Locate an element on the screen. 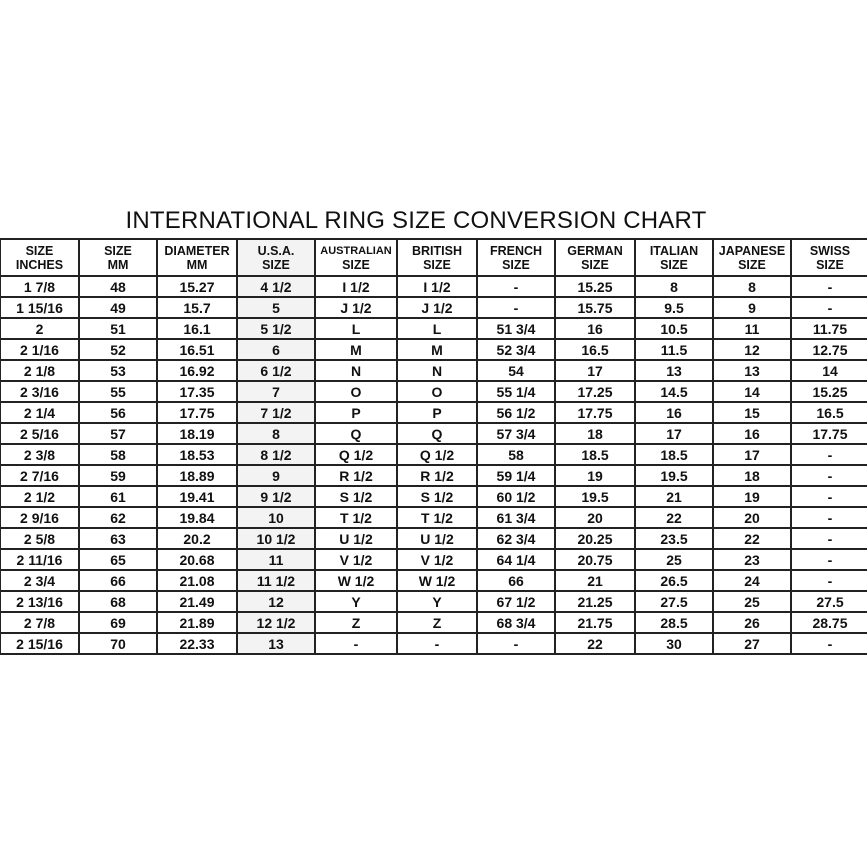 Image resolution: width=867 pixels, height=867 pixels. table-cell: 21 is located at coordinates (595, 580).